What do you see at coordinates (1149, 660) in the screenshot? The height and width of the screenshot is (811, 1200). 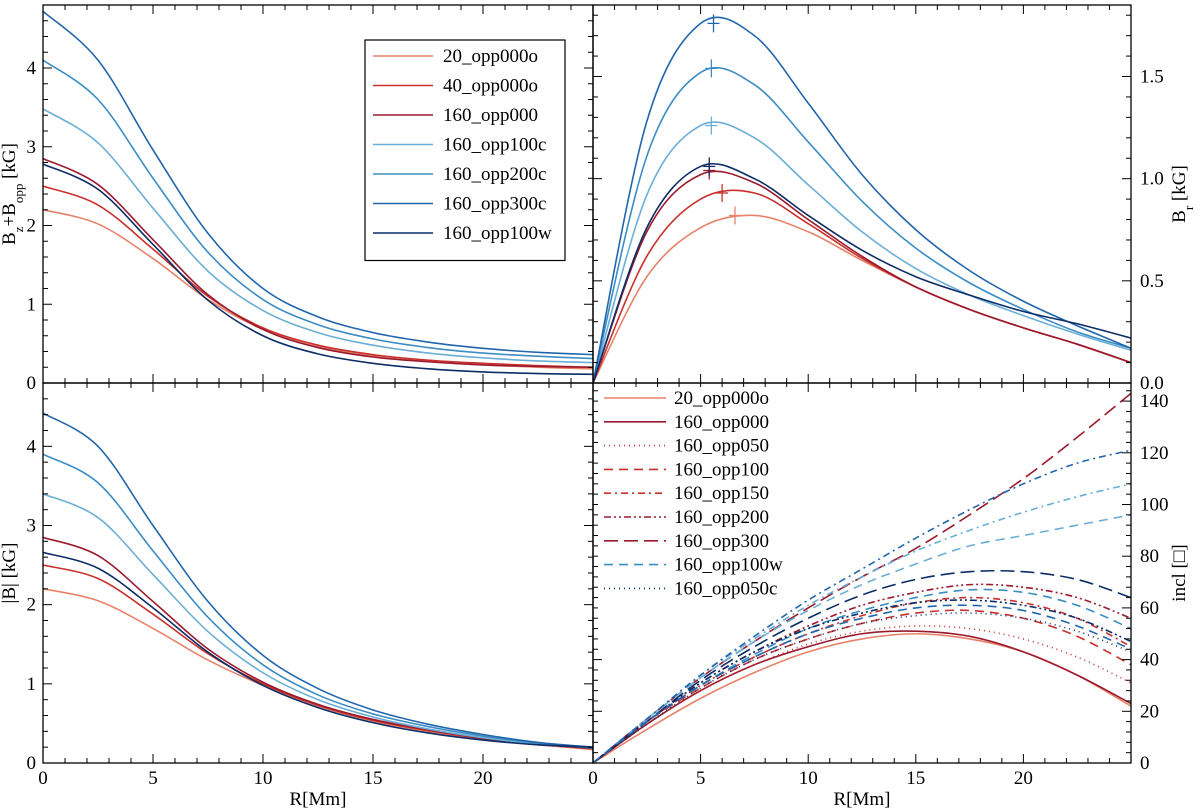 I see `y-tick-label: 40` at bounding box center [1149, 660].